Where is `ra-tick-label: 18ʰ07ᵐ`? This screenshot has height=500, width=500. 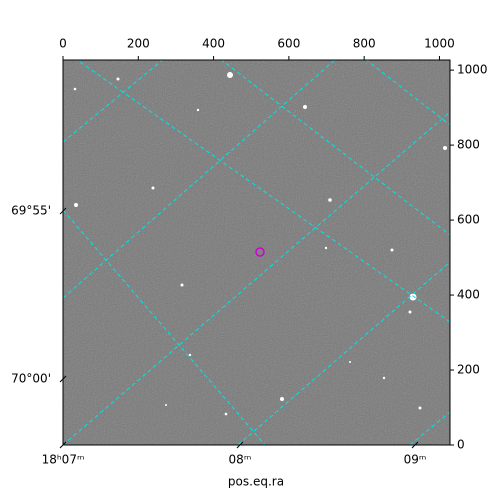 ra-tick-label: 18ʰ07ᵐ is located at coordinates (63, 460).